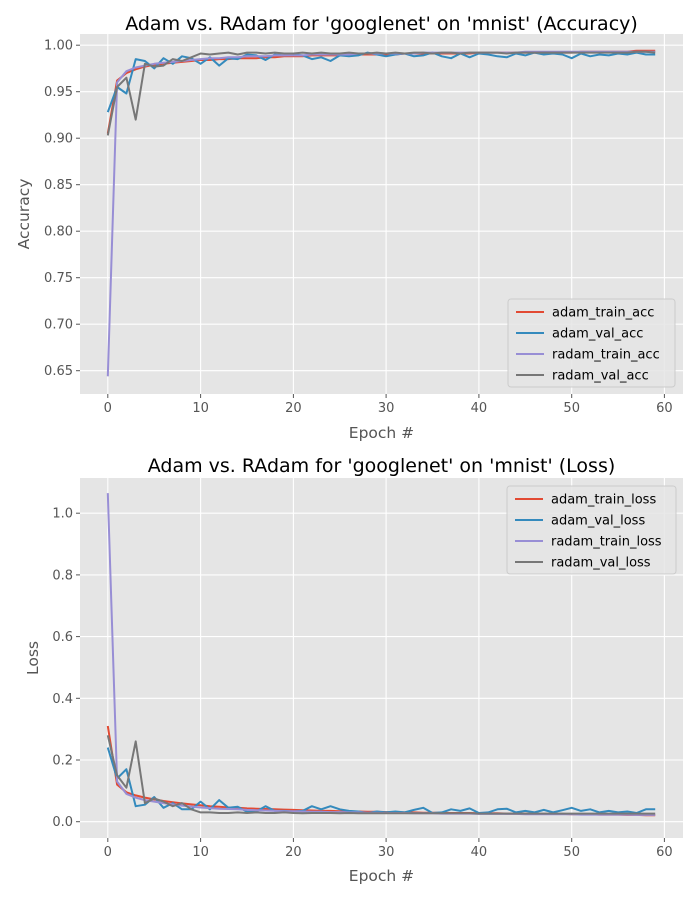 This screenshot has height=900, width=700. Describe the element at coordinates (381, 82) in the screenshot. I see `series-line-adam-val-acc` at that location.